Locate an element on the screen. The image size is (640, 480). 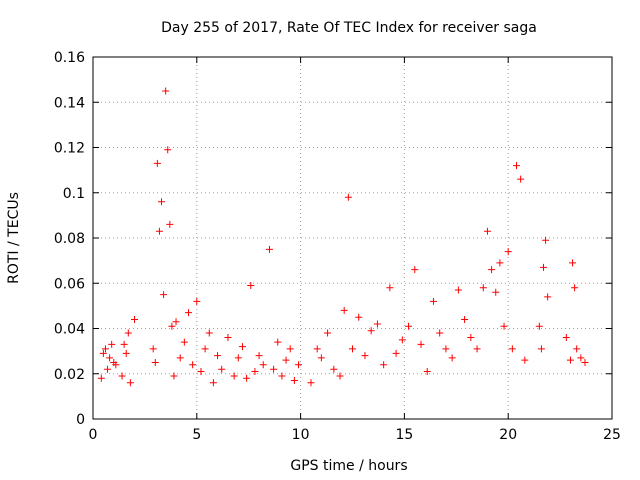
y-tick-label: 0.14 is located at coordinates (69, 103).